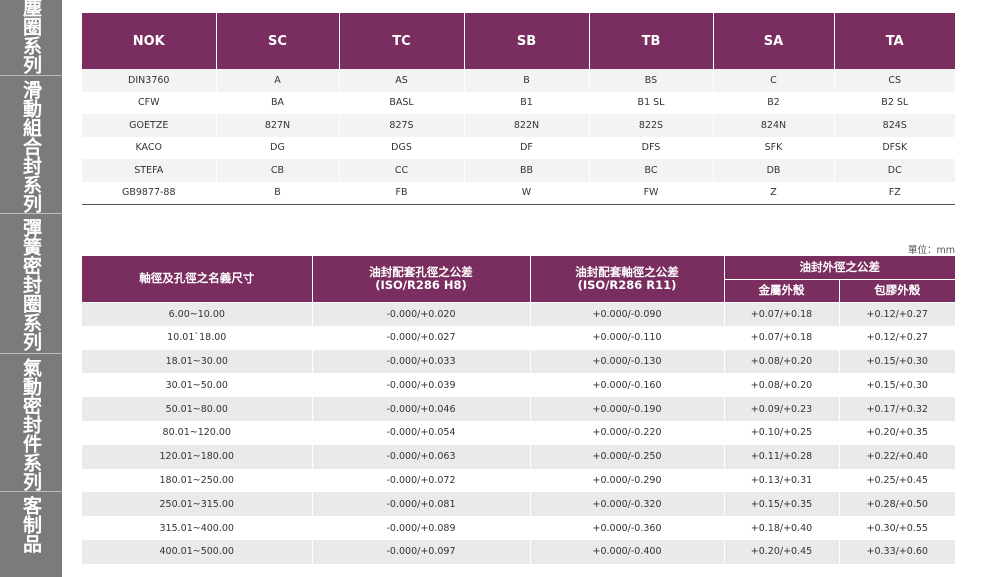  I want to click on column-header: TA, so click(894, 41).